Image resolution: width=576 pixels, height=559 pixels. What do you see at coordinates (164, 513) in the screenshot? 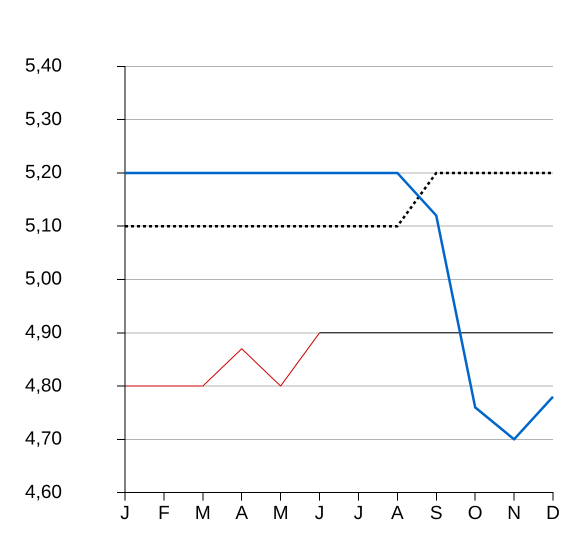
I see `x-tick-label: F` at bounding box center [164, 513].